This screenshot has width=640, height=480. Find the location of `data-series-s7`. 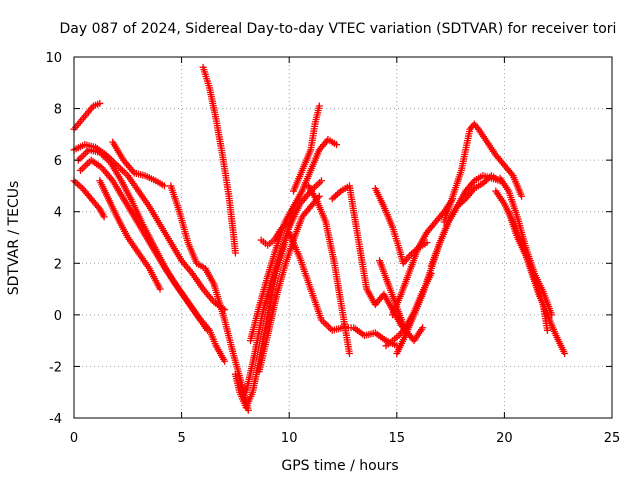

data-series-s7 is located at coordinates (138, 164).